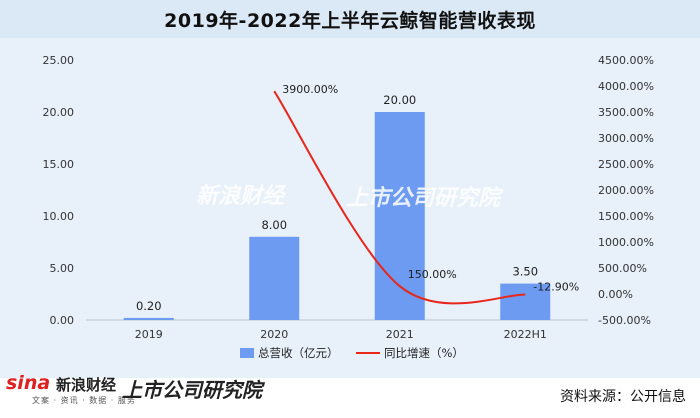 The width and height of the screenshot is (700, 418). What do you see at coordinates (556, 287) in the screenshot?
I see `line-data-label: -12.90%` at bounding box center [556, 287].